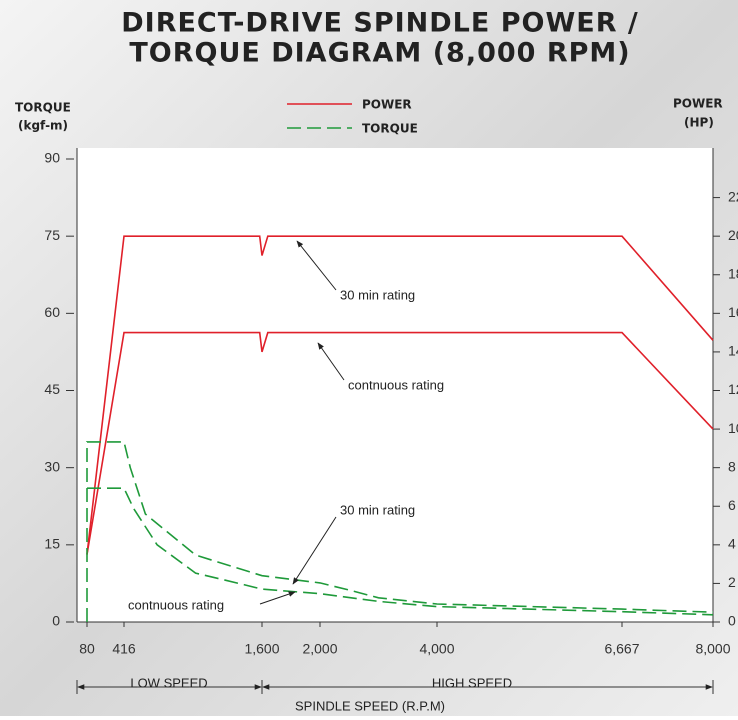 This screenshot has height=720, width=738. Describe the element at coordinates (732, 582) in the screenshot. I see `y2-tick-label: 2` at that location.